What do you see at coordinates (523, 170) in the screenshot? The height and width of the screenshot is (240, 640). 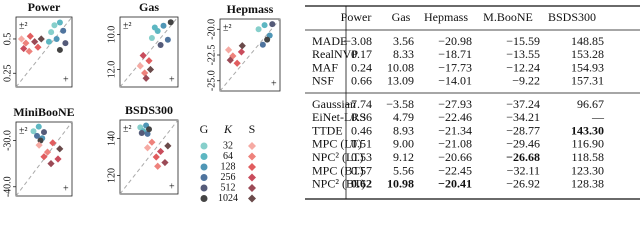 I see `table-cell: −32.11` at bounding box center [523, 170].